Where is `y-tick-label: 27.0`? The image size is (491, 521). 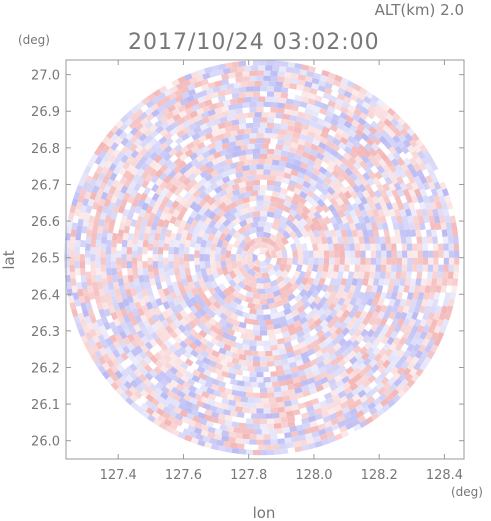 y-tick-label: 27.0 is located at coordinates (45, 76).